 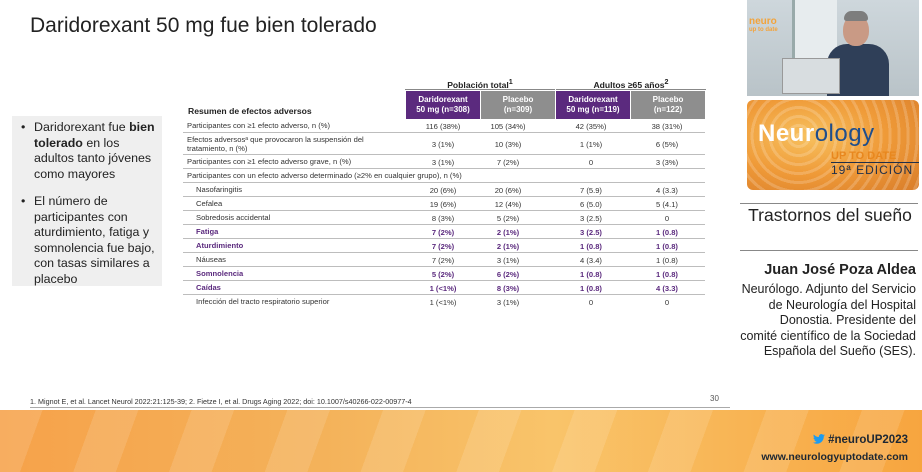 I want to click on bottom-banner, so click(x=461, y=441).